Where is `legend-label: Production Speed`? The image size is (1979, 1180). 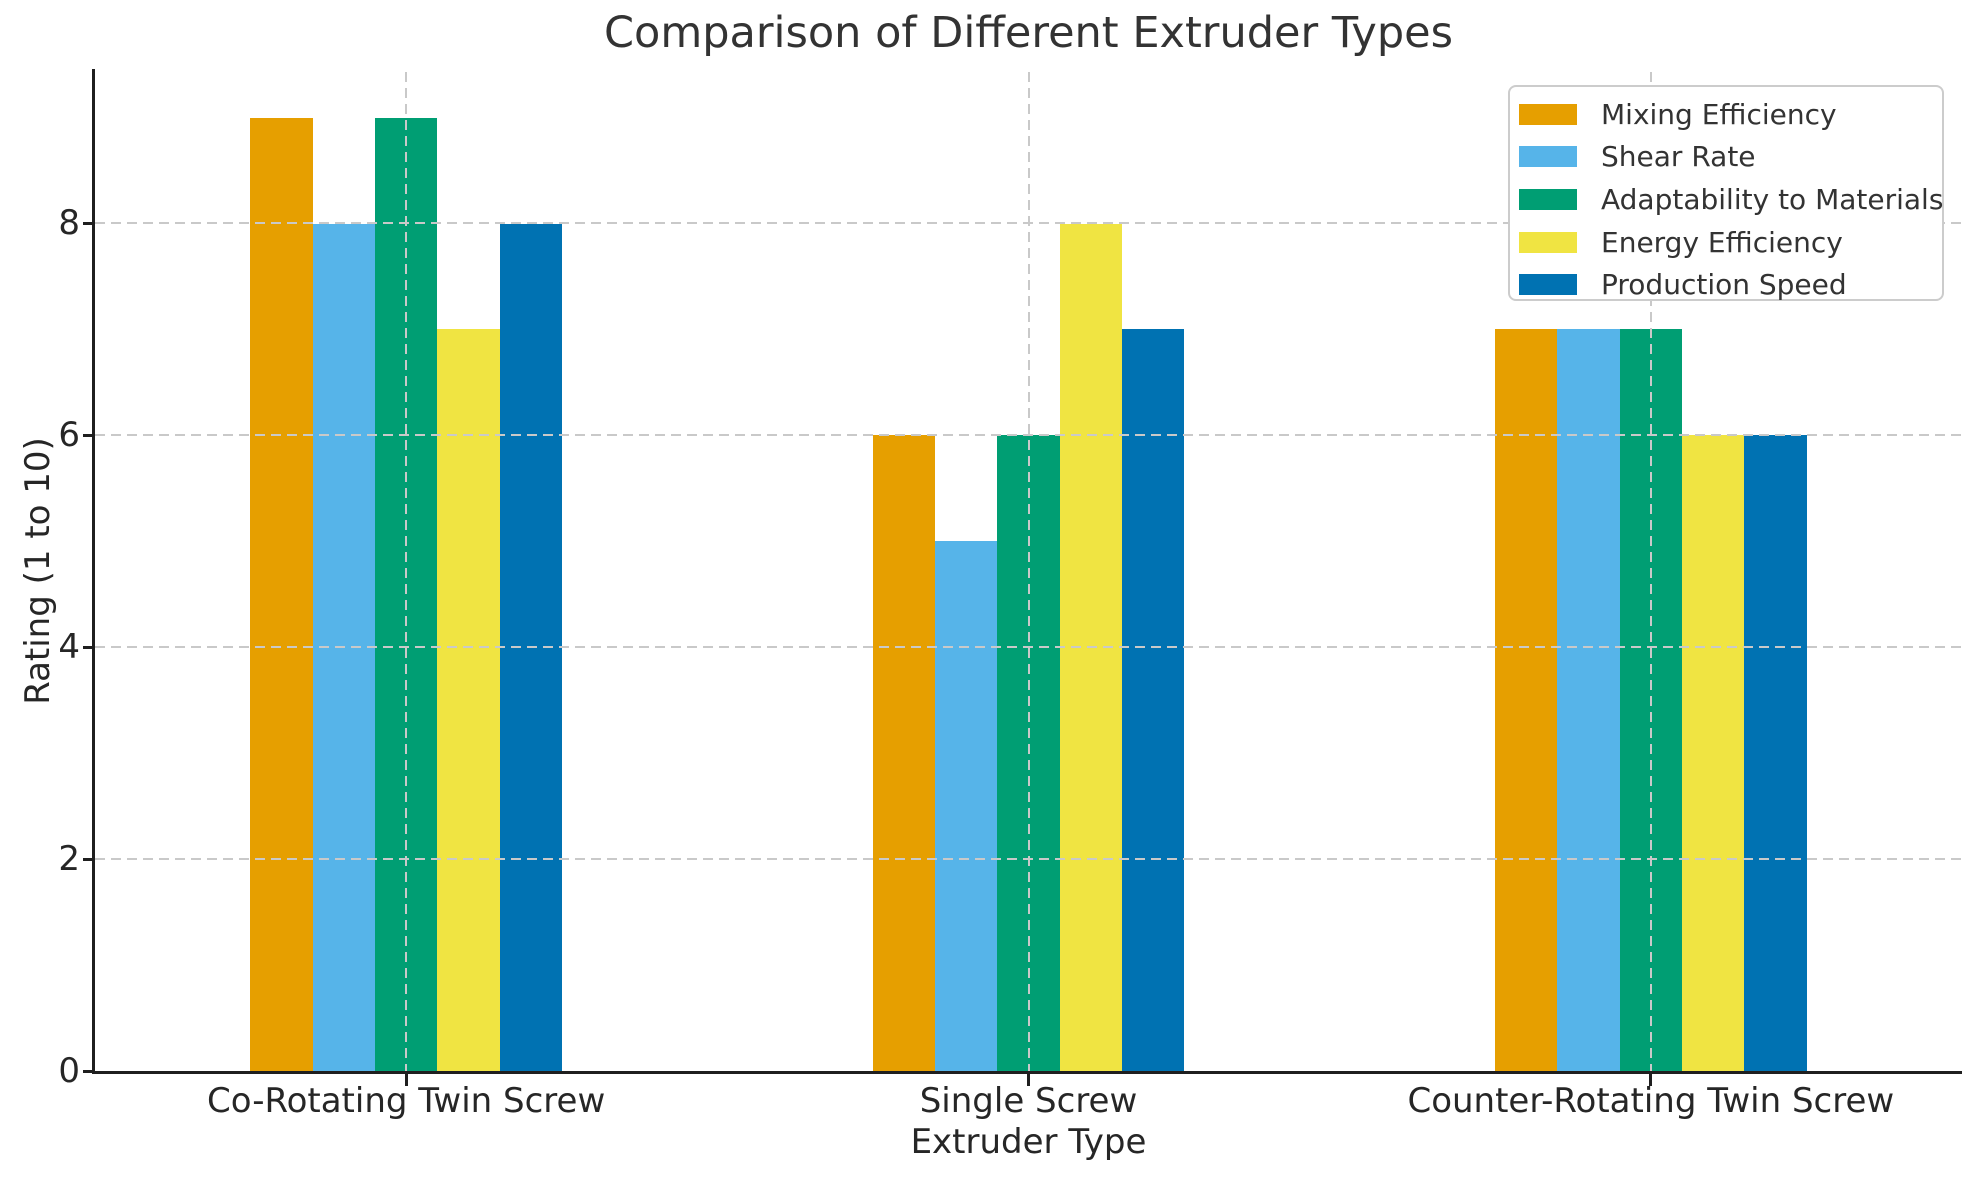 legend-label: Production Speed is located at coordinates (1724, 285).